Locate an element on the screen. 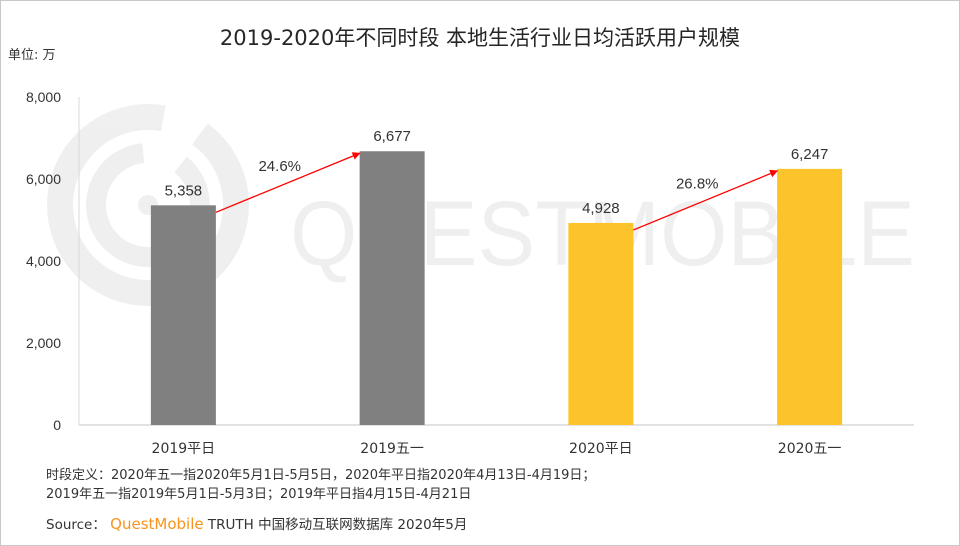 This screenshot has width=960, height=546. source-rest: TRUTH 中国移动互联网数据库 2020年5月 is located at coordinates (337, 525).